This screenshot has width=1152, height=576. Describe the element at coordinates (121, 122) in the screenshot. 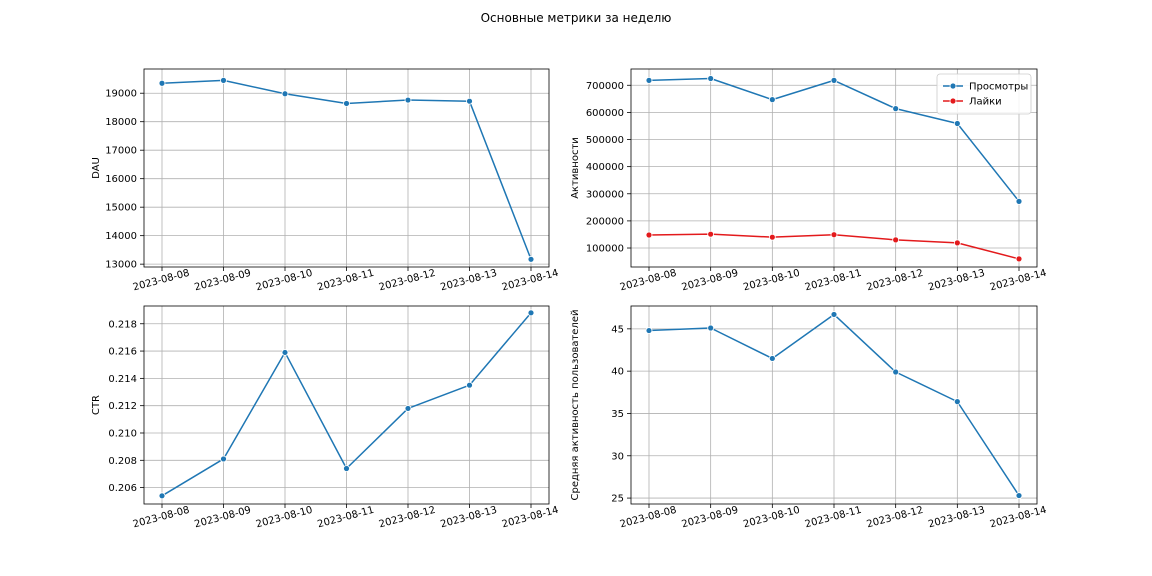

I see `y-tick-label: 18000` at that location.